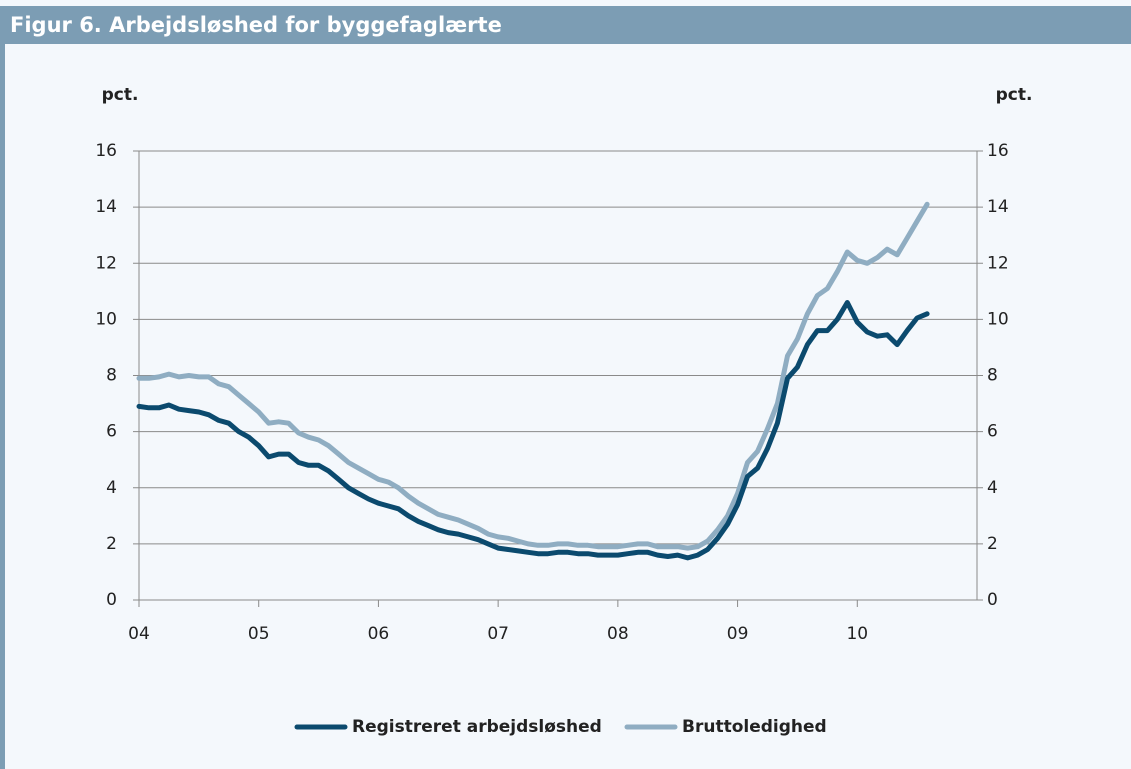 The width and height of the screenshot is (1131, 769). What do you see at coordinates (498, 634) in the screenshot?
I see `x-tick-label: 07` at bounding box center [498, 634].